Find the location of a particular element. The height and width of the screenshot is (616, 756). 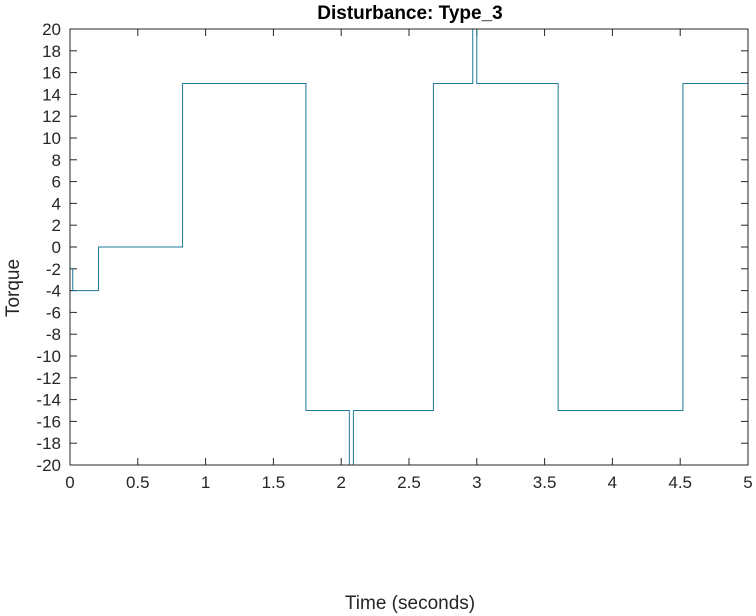

y-tick-label: -14 is located at coordinates (48, 400).